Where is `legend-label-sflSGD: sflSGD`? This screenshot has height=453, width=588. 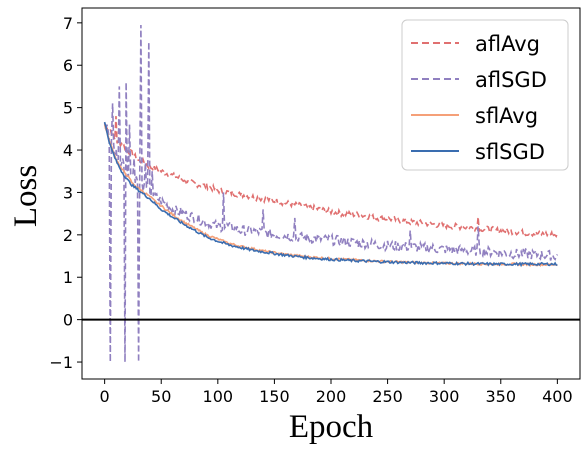 legend-label-sflSGD: sflSGD is located at coordinates (510, 152).